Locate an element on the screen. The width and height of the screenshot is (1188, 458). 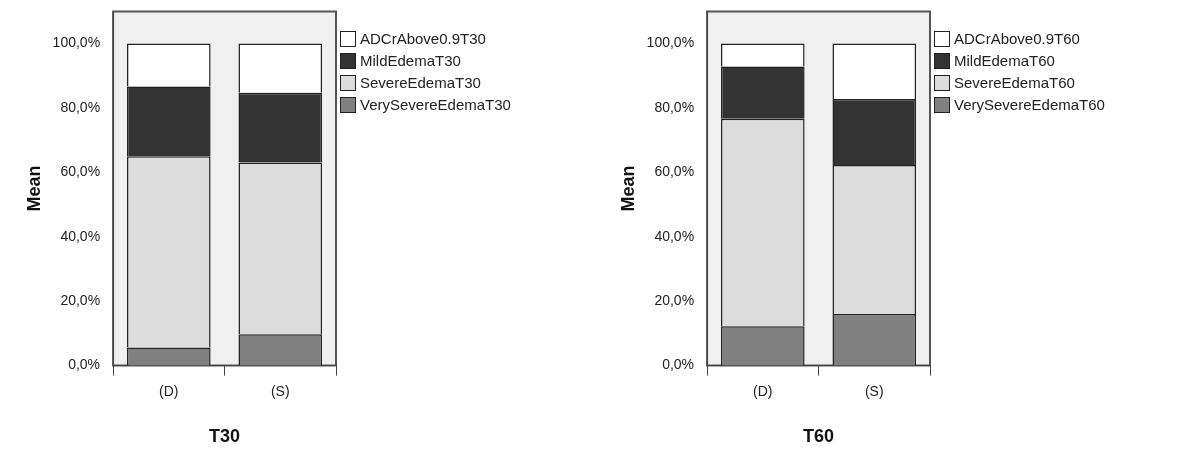
text: SevereEdemaT30 is located at coordinates (420, 82).